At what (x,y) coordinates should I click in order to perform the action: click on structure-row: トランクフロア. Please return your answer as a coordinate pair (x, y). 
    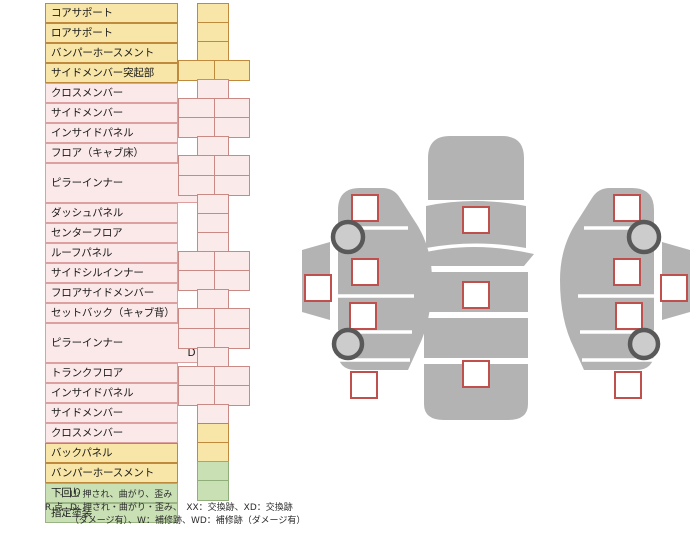
    Looking at the image, I should click on (147, 373).